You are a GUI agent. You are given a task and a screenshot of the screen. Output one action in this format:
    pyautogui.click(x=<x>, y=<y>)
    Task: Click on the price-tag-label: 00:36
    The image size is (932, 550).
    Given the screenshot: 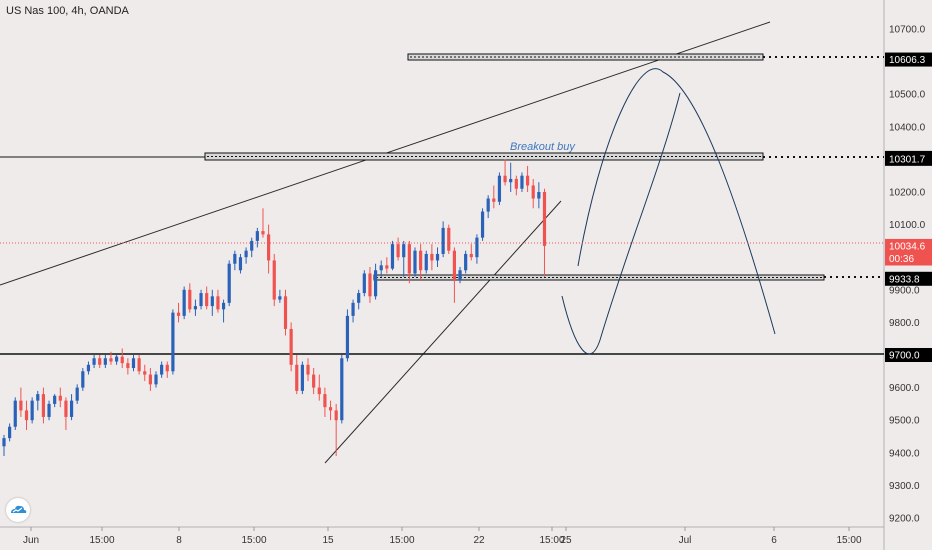 What is the action you would take?
    pyautogui.click(x=901, y=259)
    